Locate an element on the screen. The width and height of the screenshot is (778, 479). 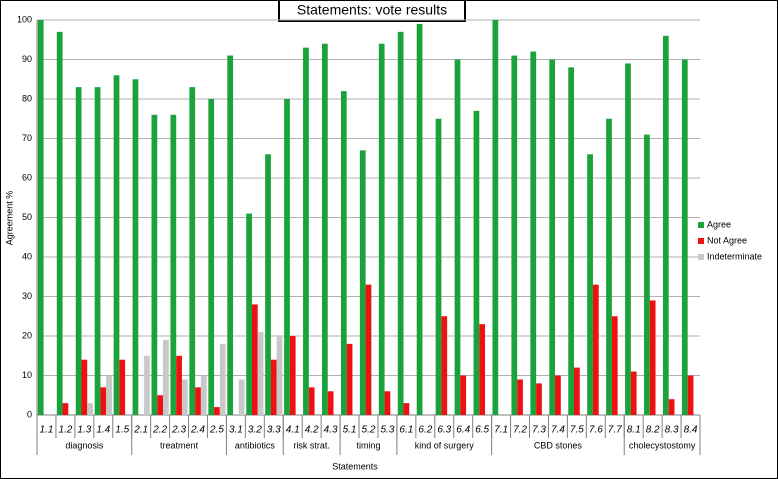
x-tick-label: 1.3 is located at coordinates (84, 430).